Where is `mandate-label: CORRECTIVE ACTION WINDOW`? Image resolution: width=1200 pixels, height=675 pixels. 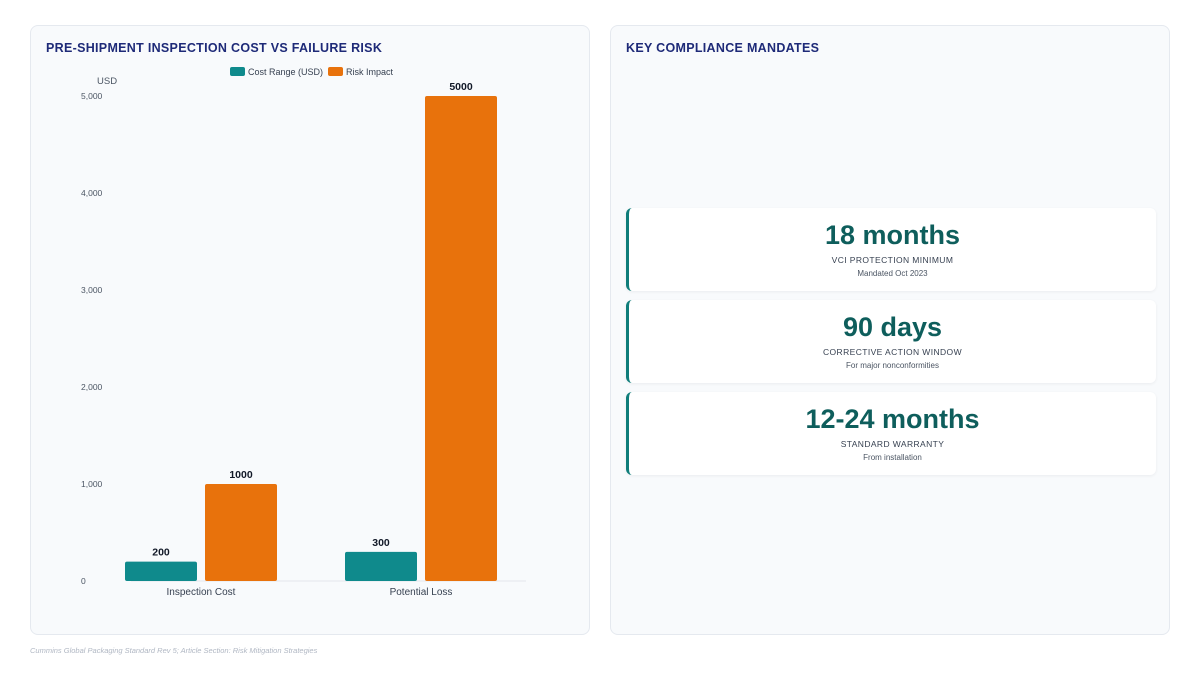
mandate-label: CORRECTIVE ACTION WINDOW is located at coordinates (892, 352).